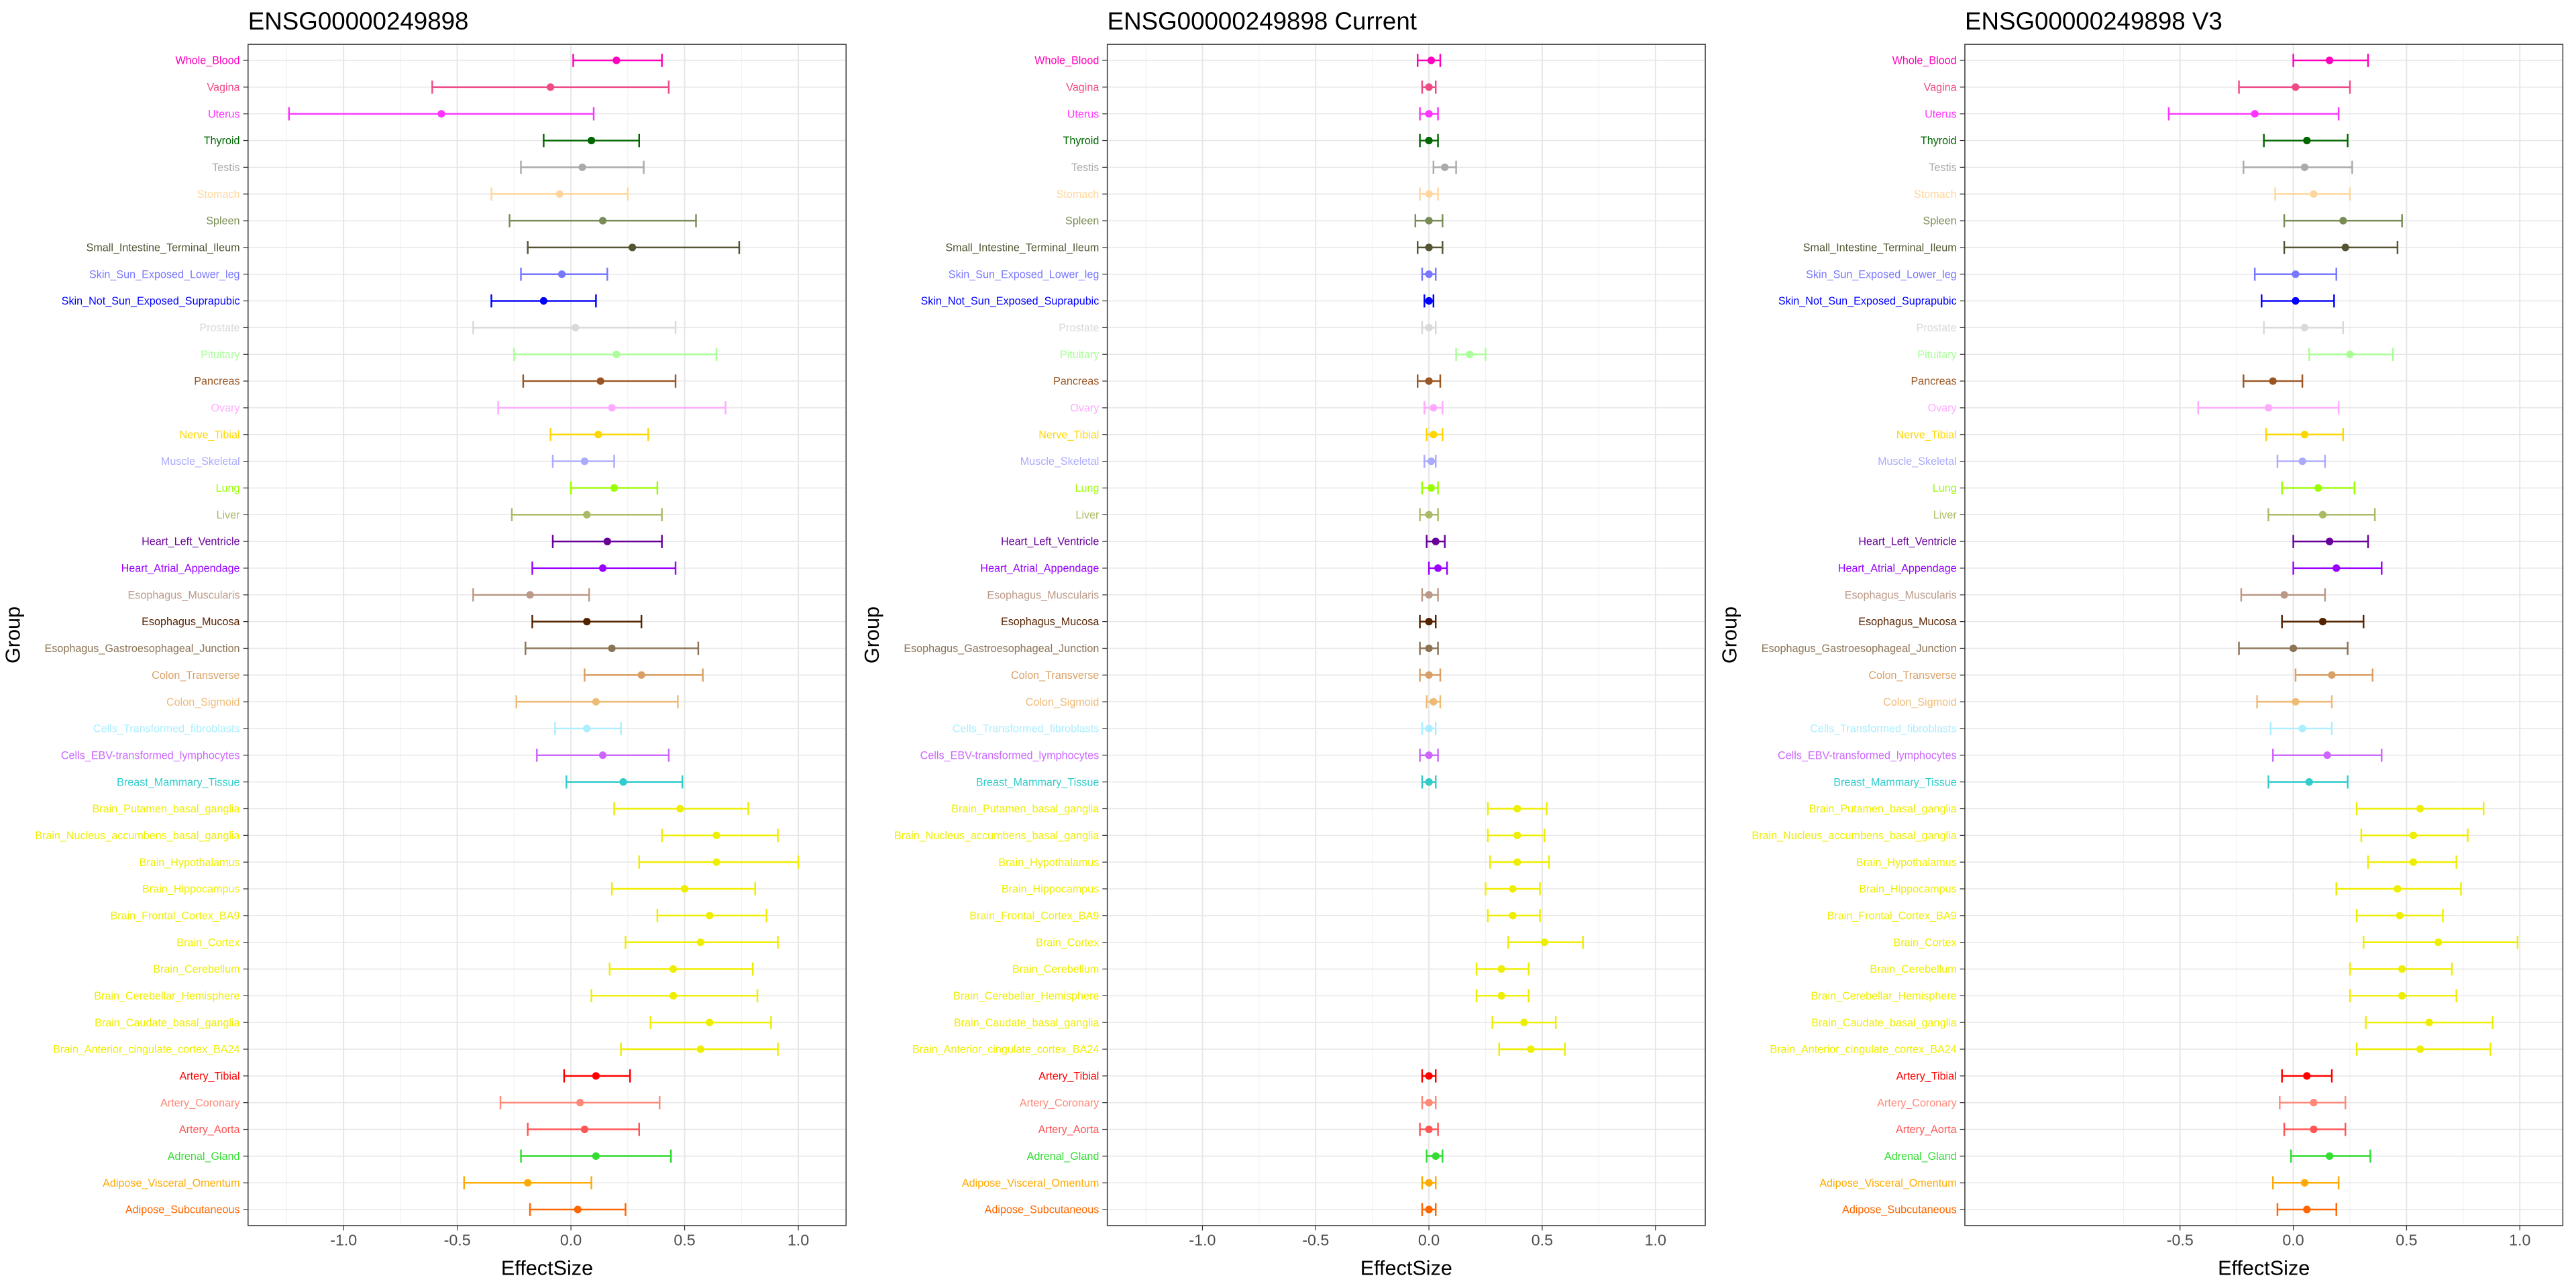 Image resolution: width=2576 pixels, height=1288 pixels. I want to click on y-tick-label: Colon_Transverse, so click(195, 675).